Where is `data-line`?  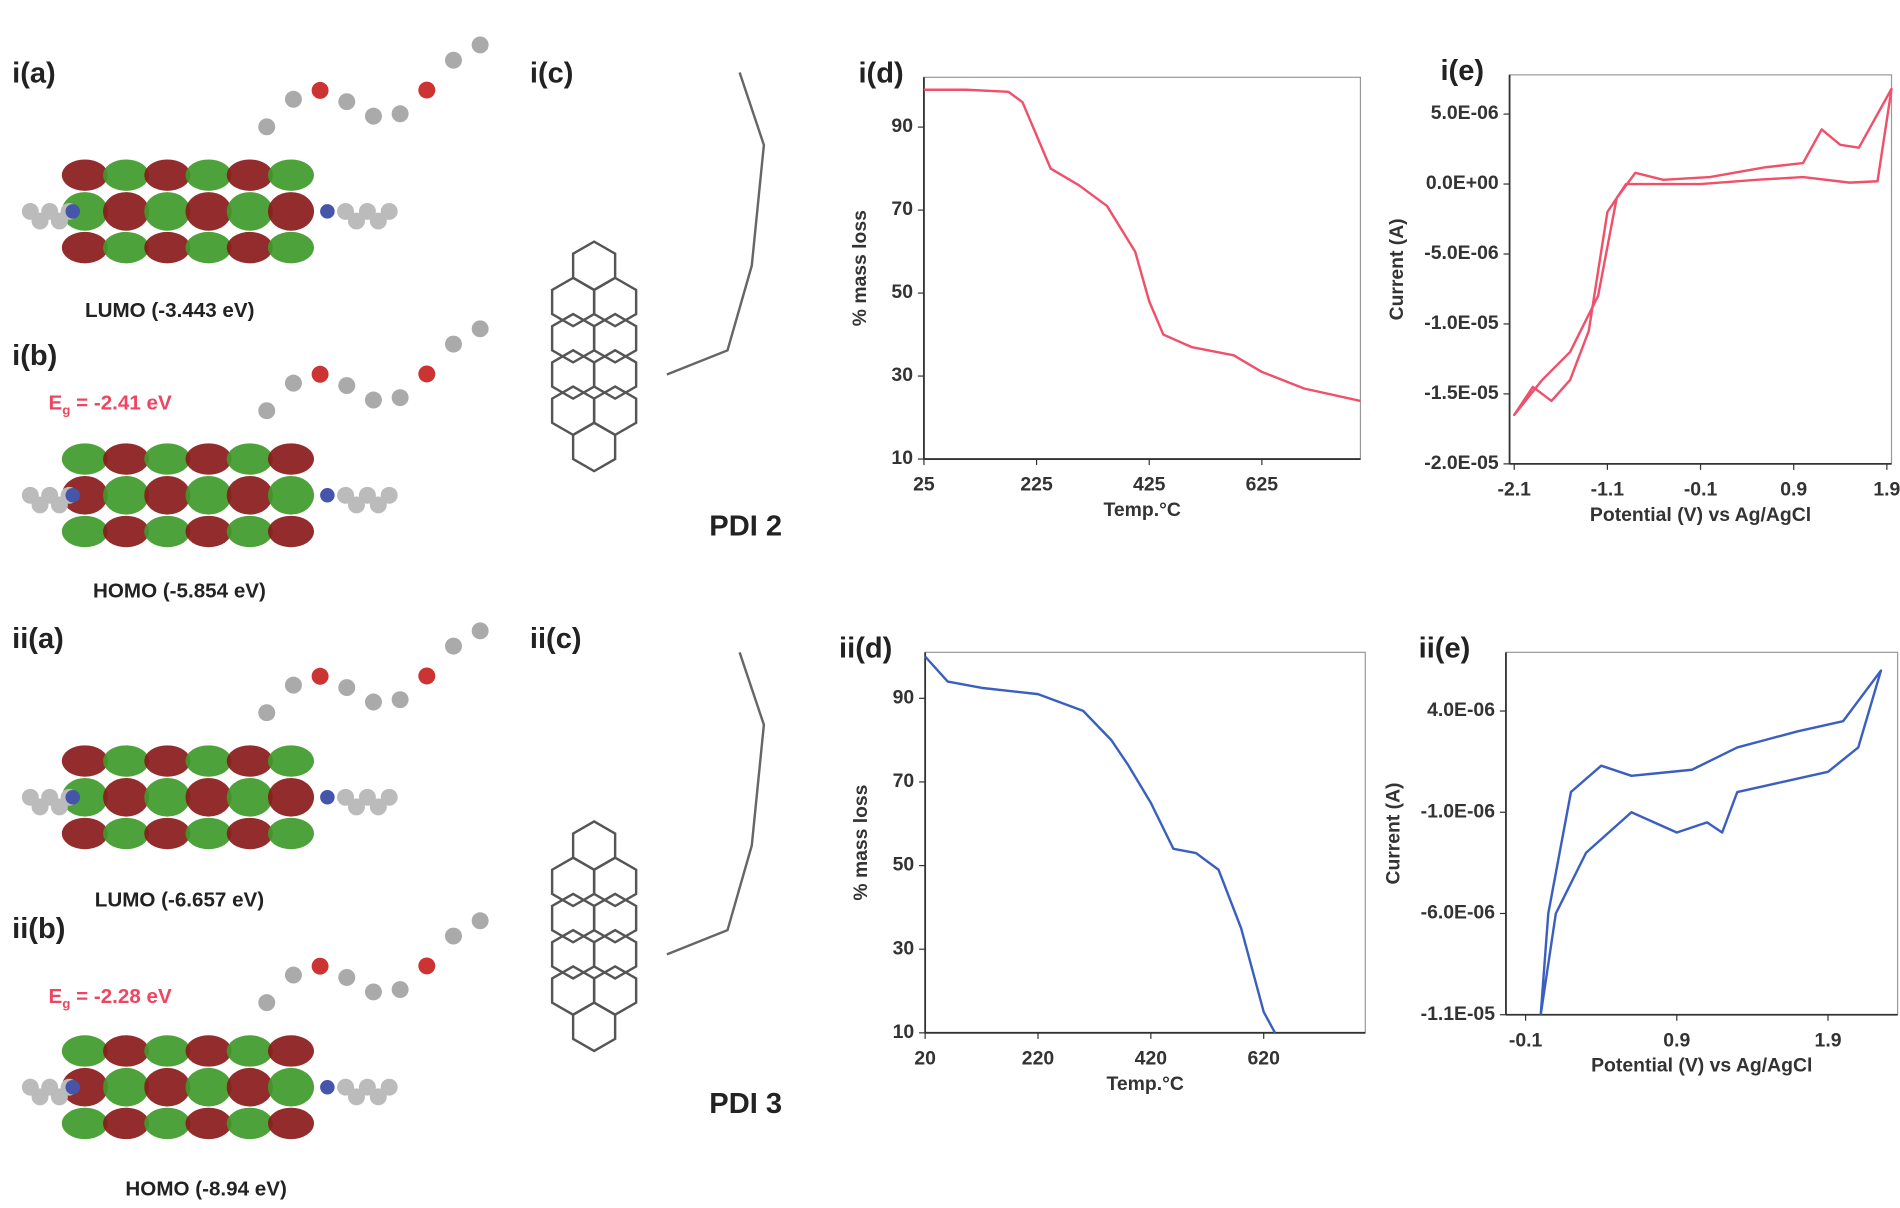
data-line is located at coordinates (1703, 252).